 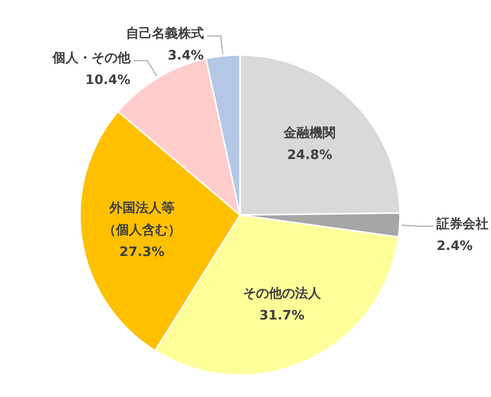 I want to click on slice-label: 外国法人等（個人含む）, so click(x=141, y=219).